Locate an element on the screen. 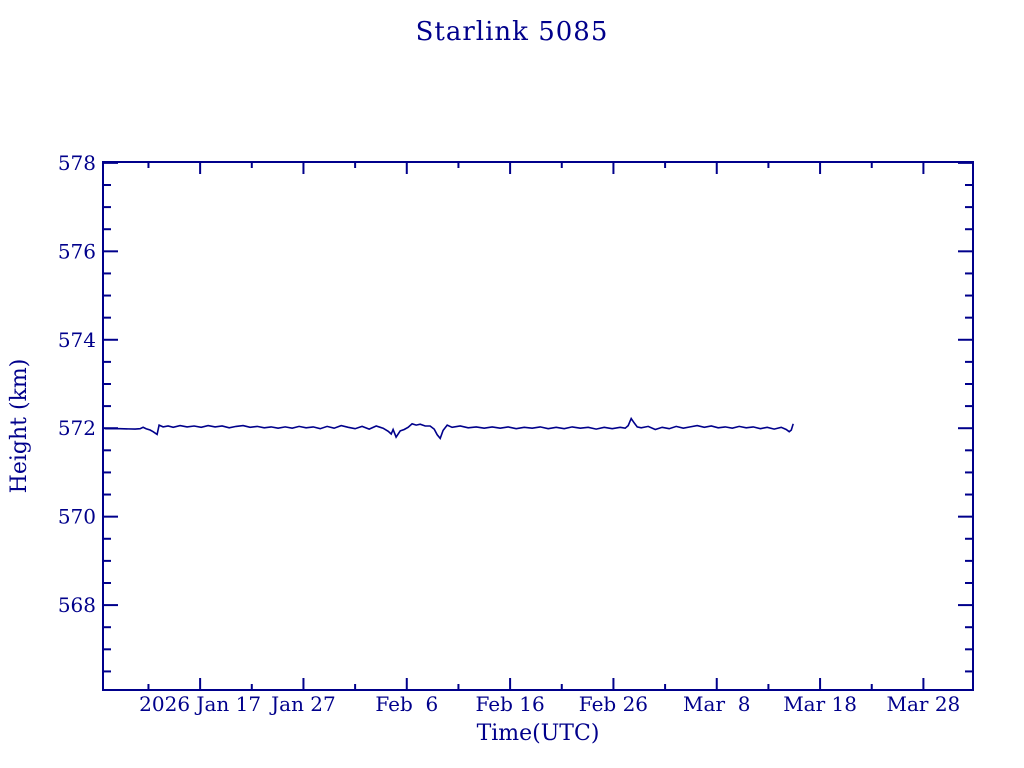 The image size is (1024, 768). x-tick-label: 2026 Jan 17 is located at coordinates (200, 704).